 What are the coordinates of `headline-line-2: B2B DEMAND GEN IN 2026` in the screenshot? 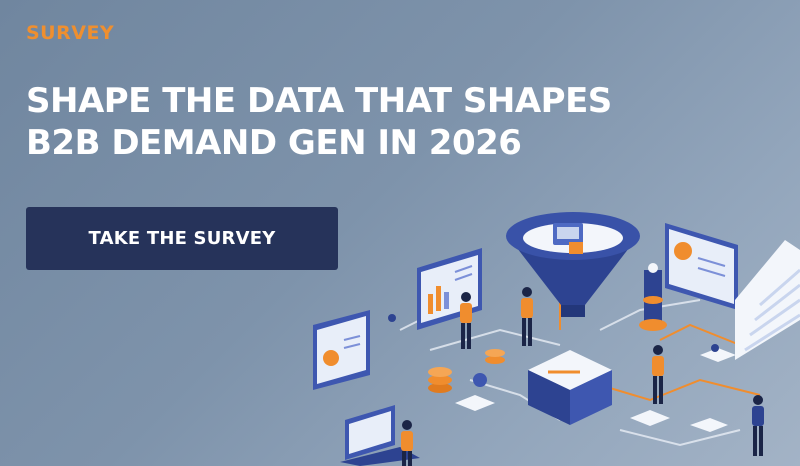 It's located at (274, 143).